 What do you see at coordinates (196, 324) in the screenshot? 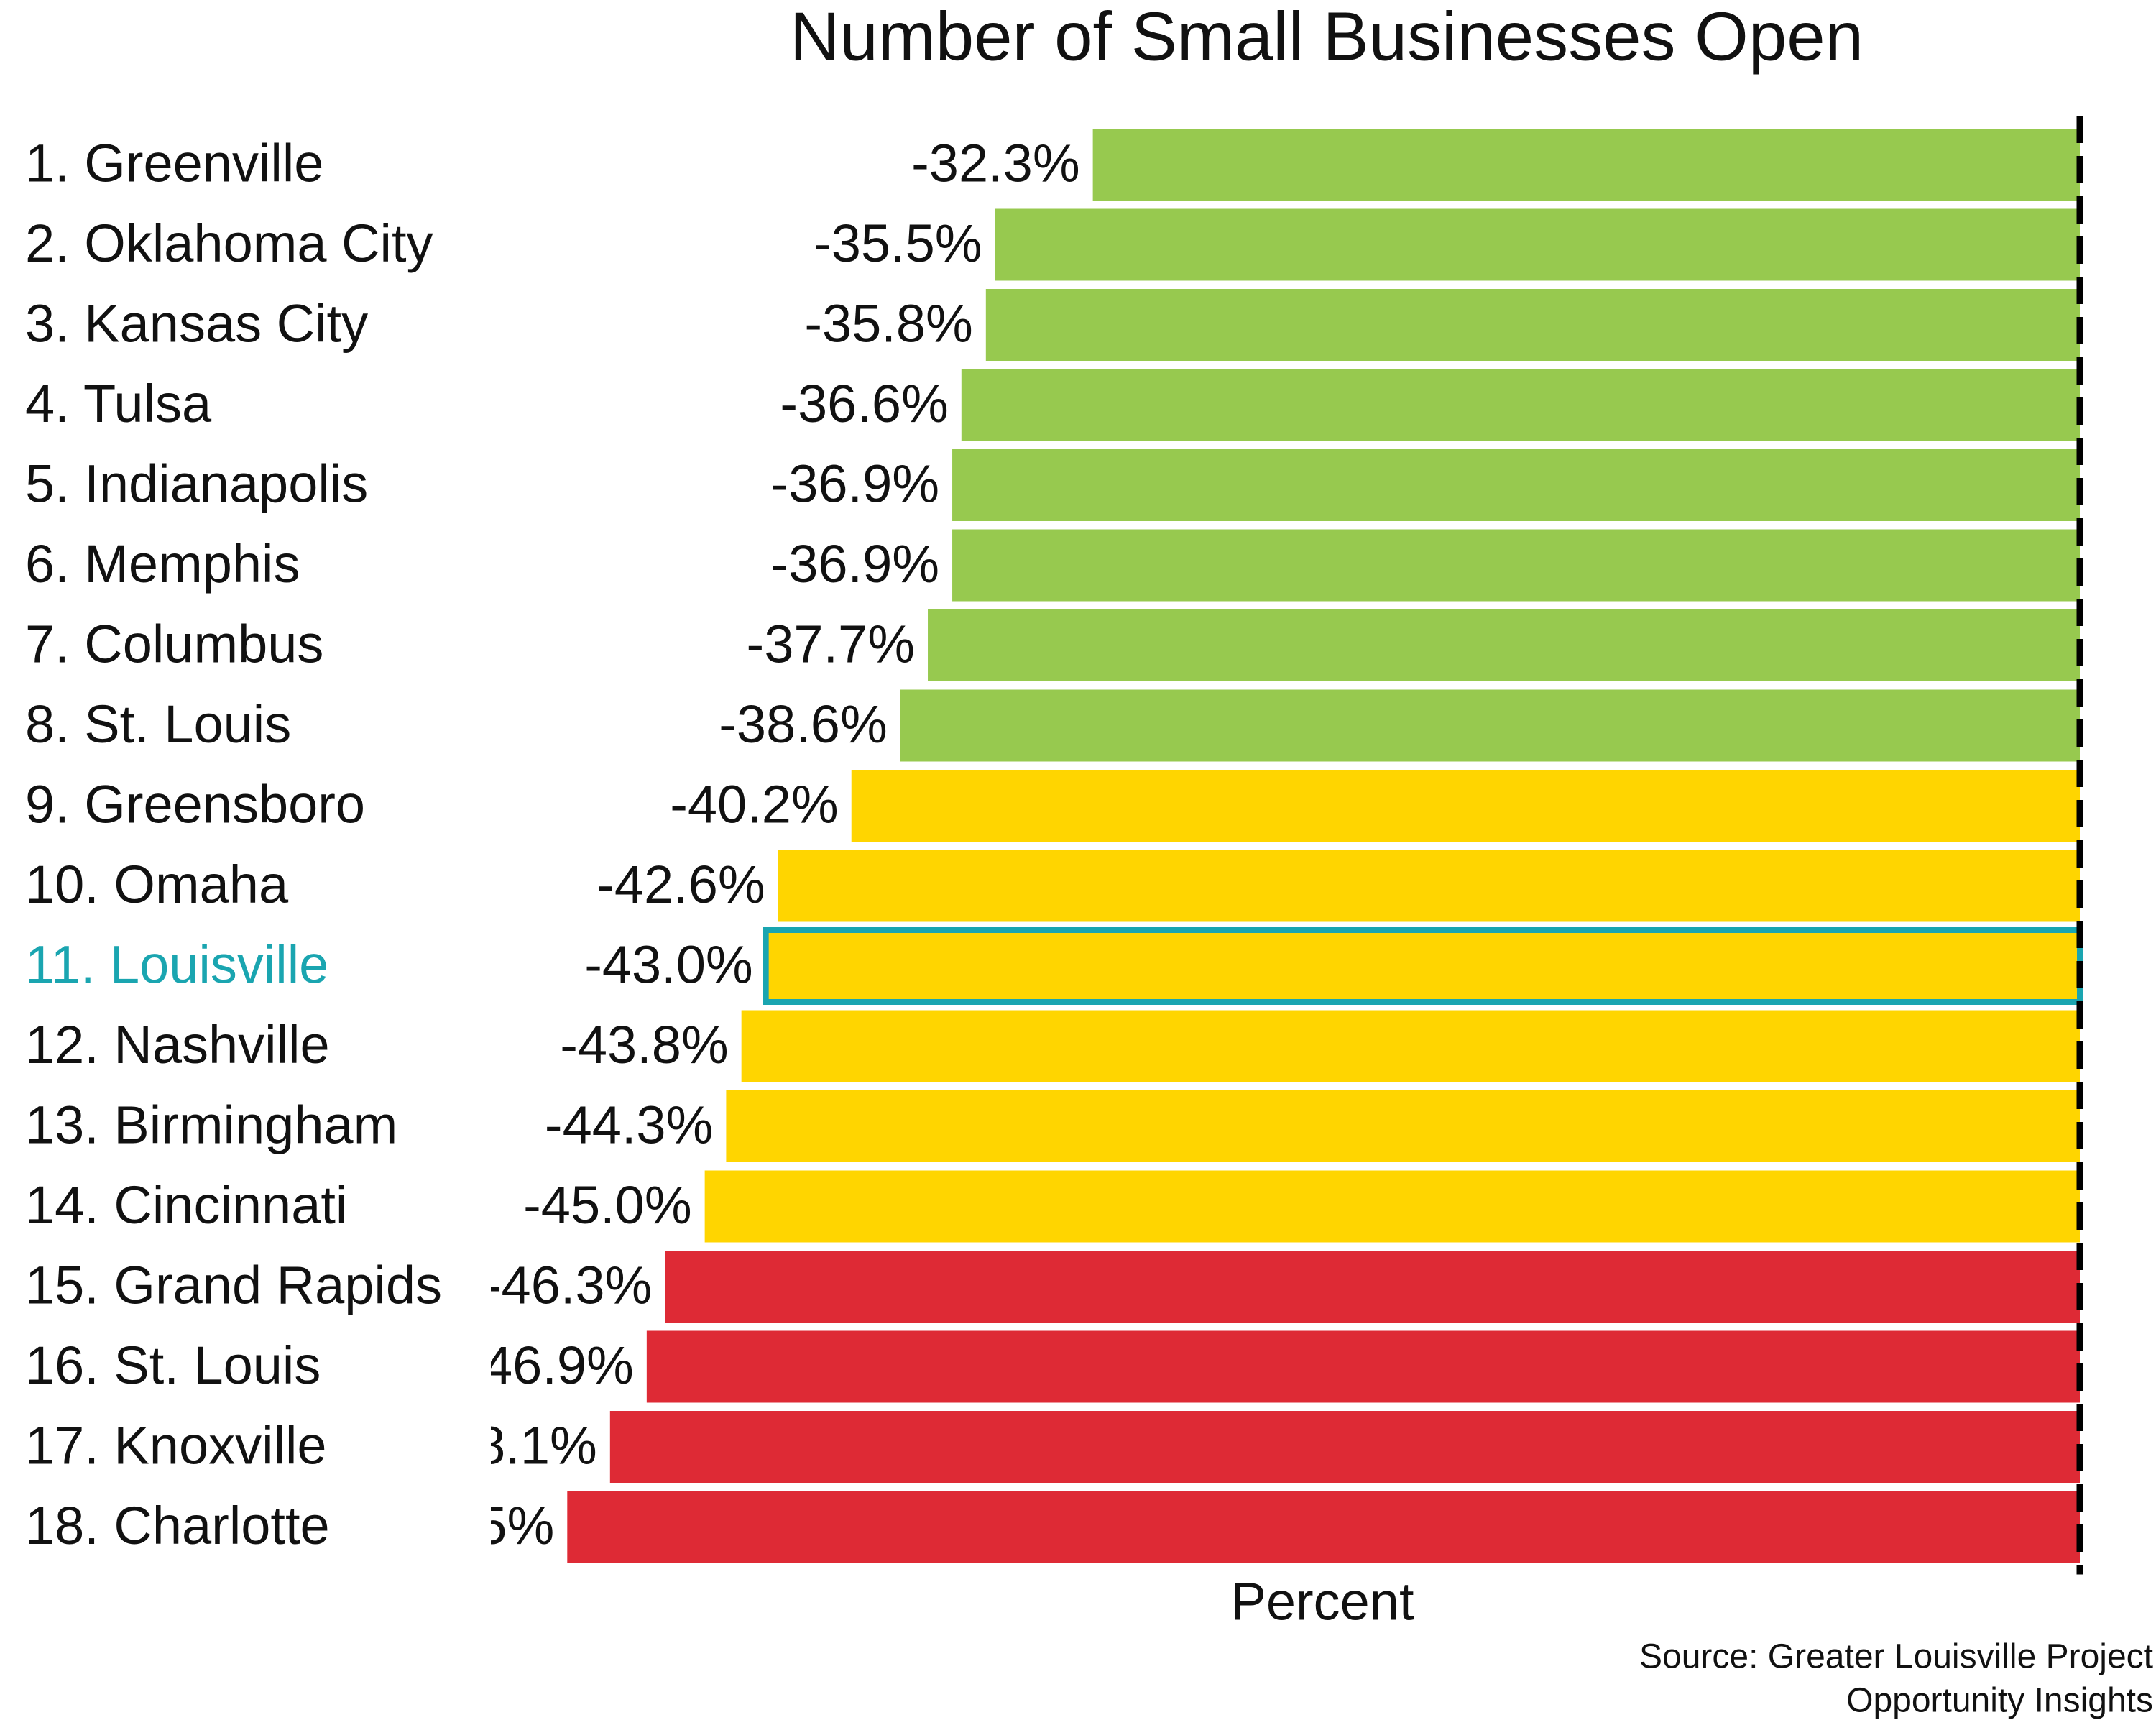
I see `category-label: 3. Kansas City` at bounding box center [196, 324].